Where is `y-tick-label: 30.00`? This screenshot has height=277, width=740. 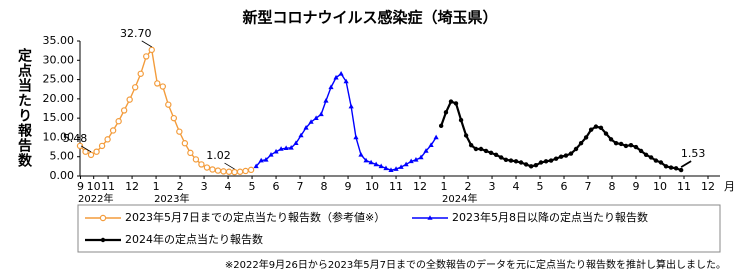 y-tick-label: 30.00 is located at coordinates (59, 59).